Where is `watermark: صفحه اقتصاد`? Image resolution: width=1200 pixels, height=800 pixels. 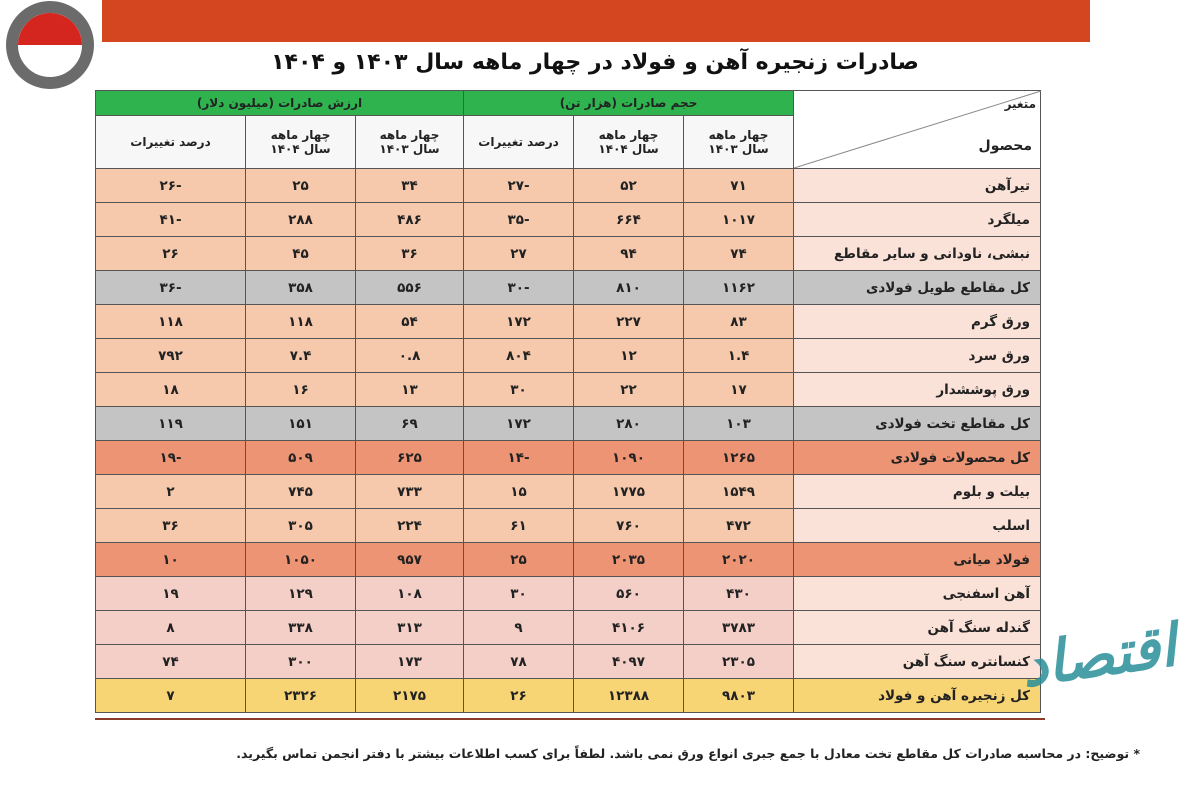 watermark: صفحه اقتصاد is located at coordinates (1108, 644).